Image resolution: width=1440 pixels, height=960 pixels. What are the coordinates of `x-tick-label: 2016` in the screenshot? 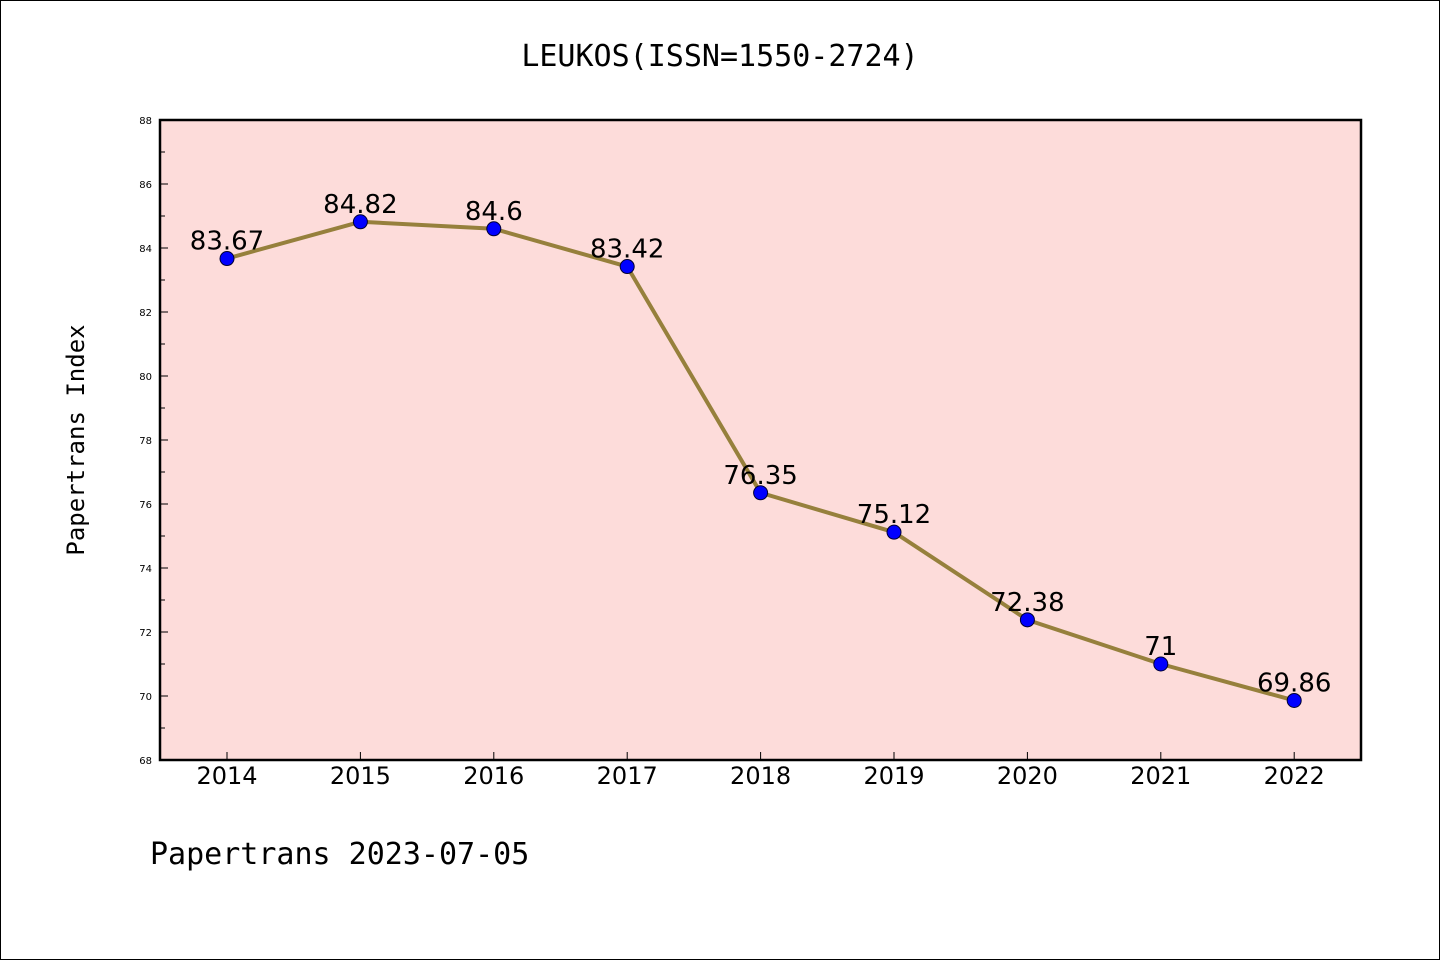 It's located at (493, 776).